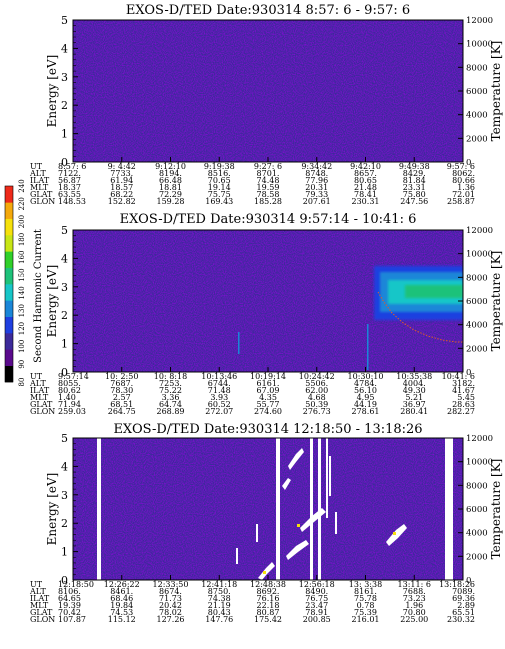  I want to click on table-cell: 75.75, so click(219, 194).